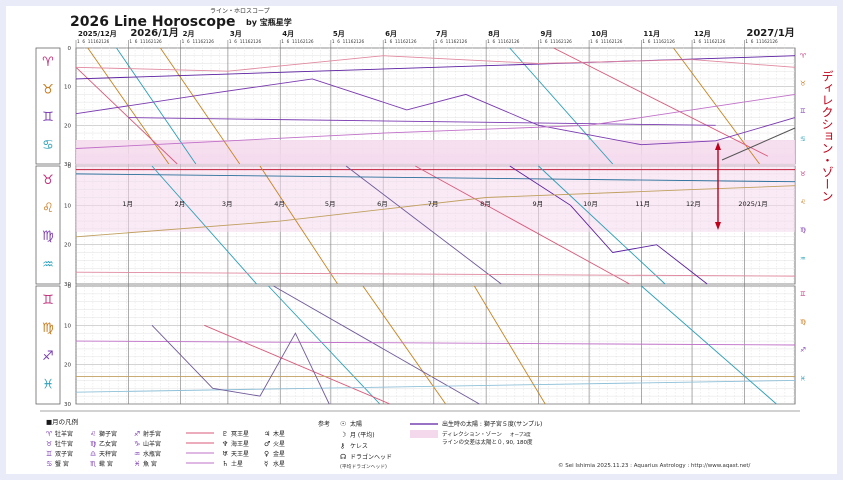  What do you see at coordinates (48, 180) in the screenshot?
I see `sign-glyph: ♉` at bounding box center [48, 180].